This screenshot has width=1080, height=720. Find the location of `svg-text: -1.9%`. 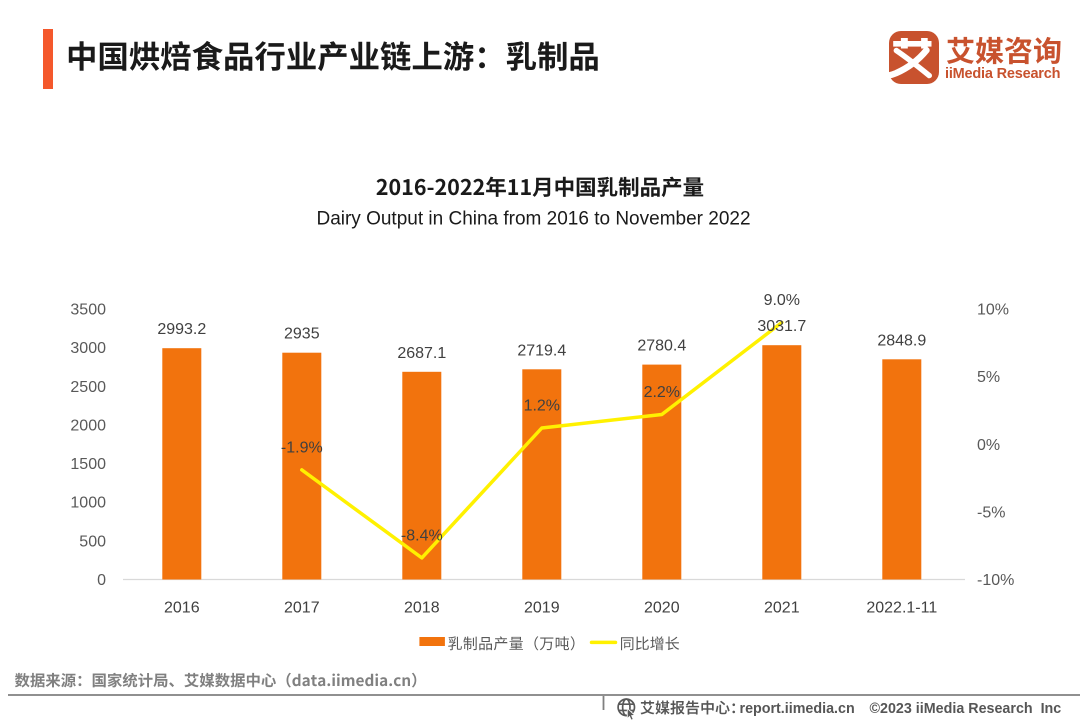

svg-text: -1.9% is located at coordinates (302, 447).